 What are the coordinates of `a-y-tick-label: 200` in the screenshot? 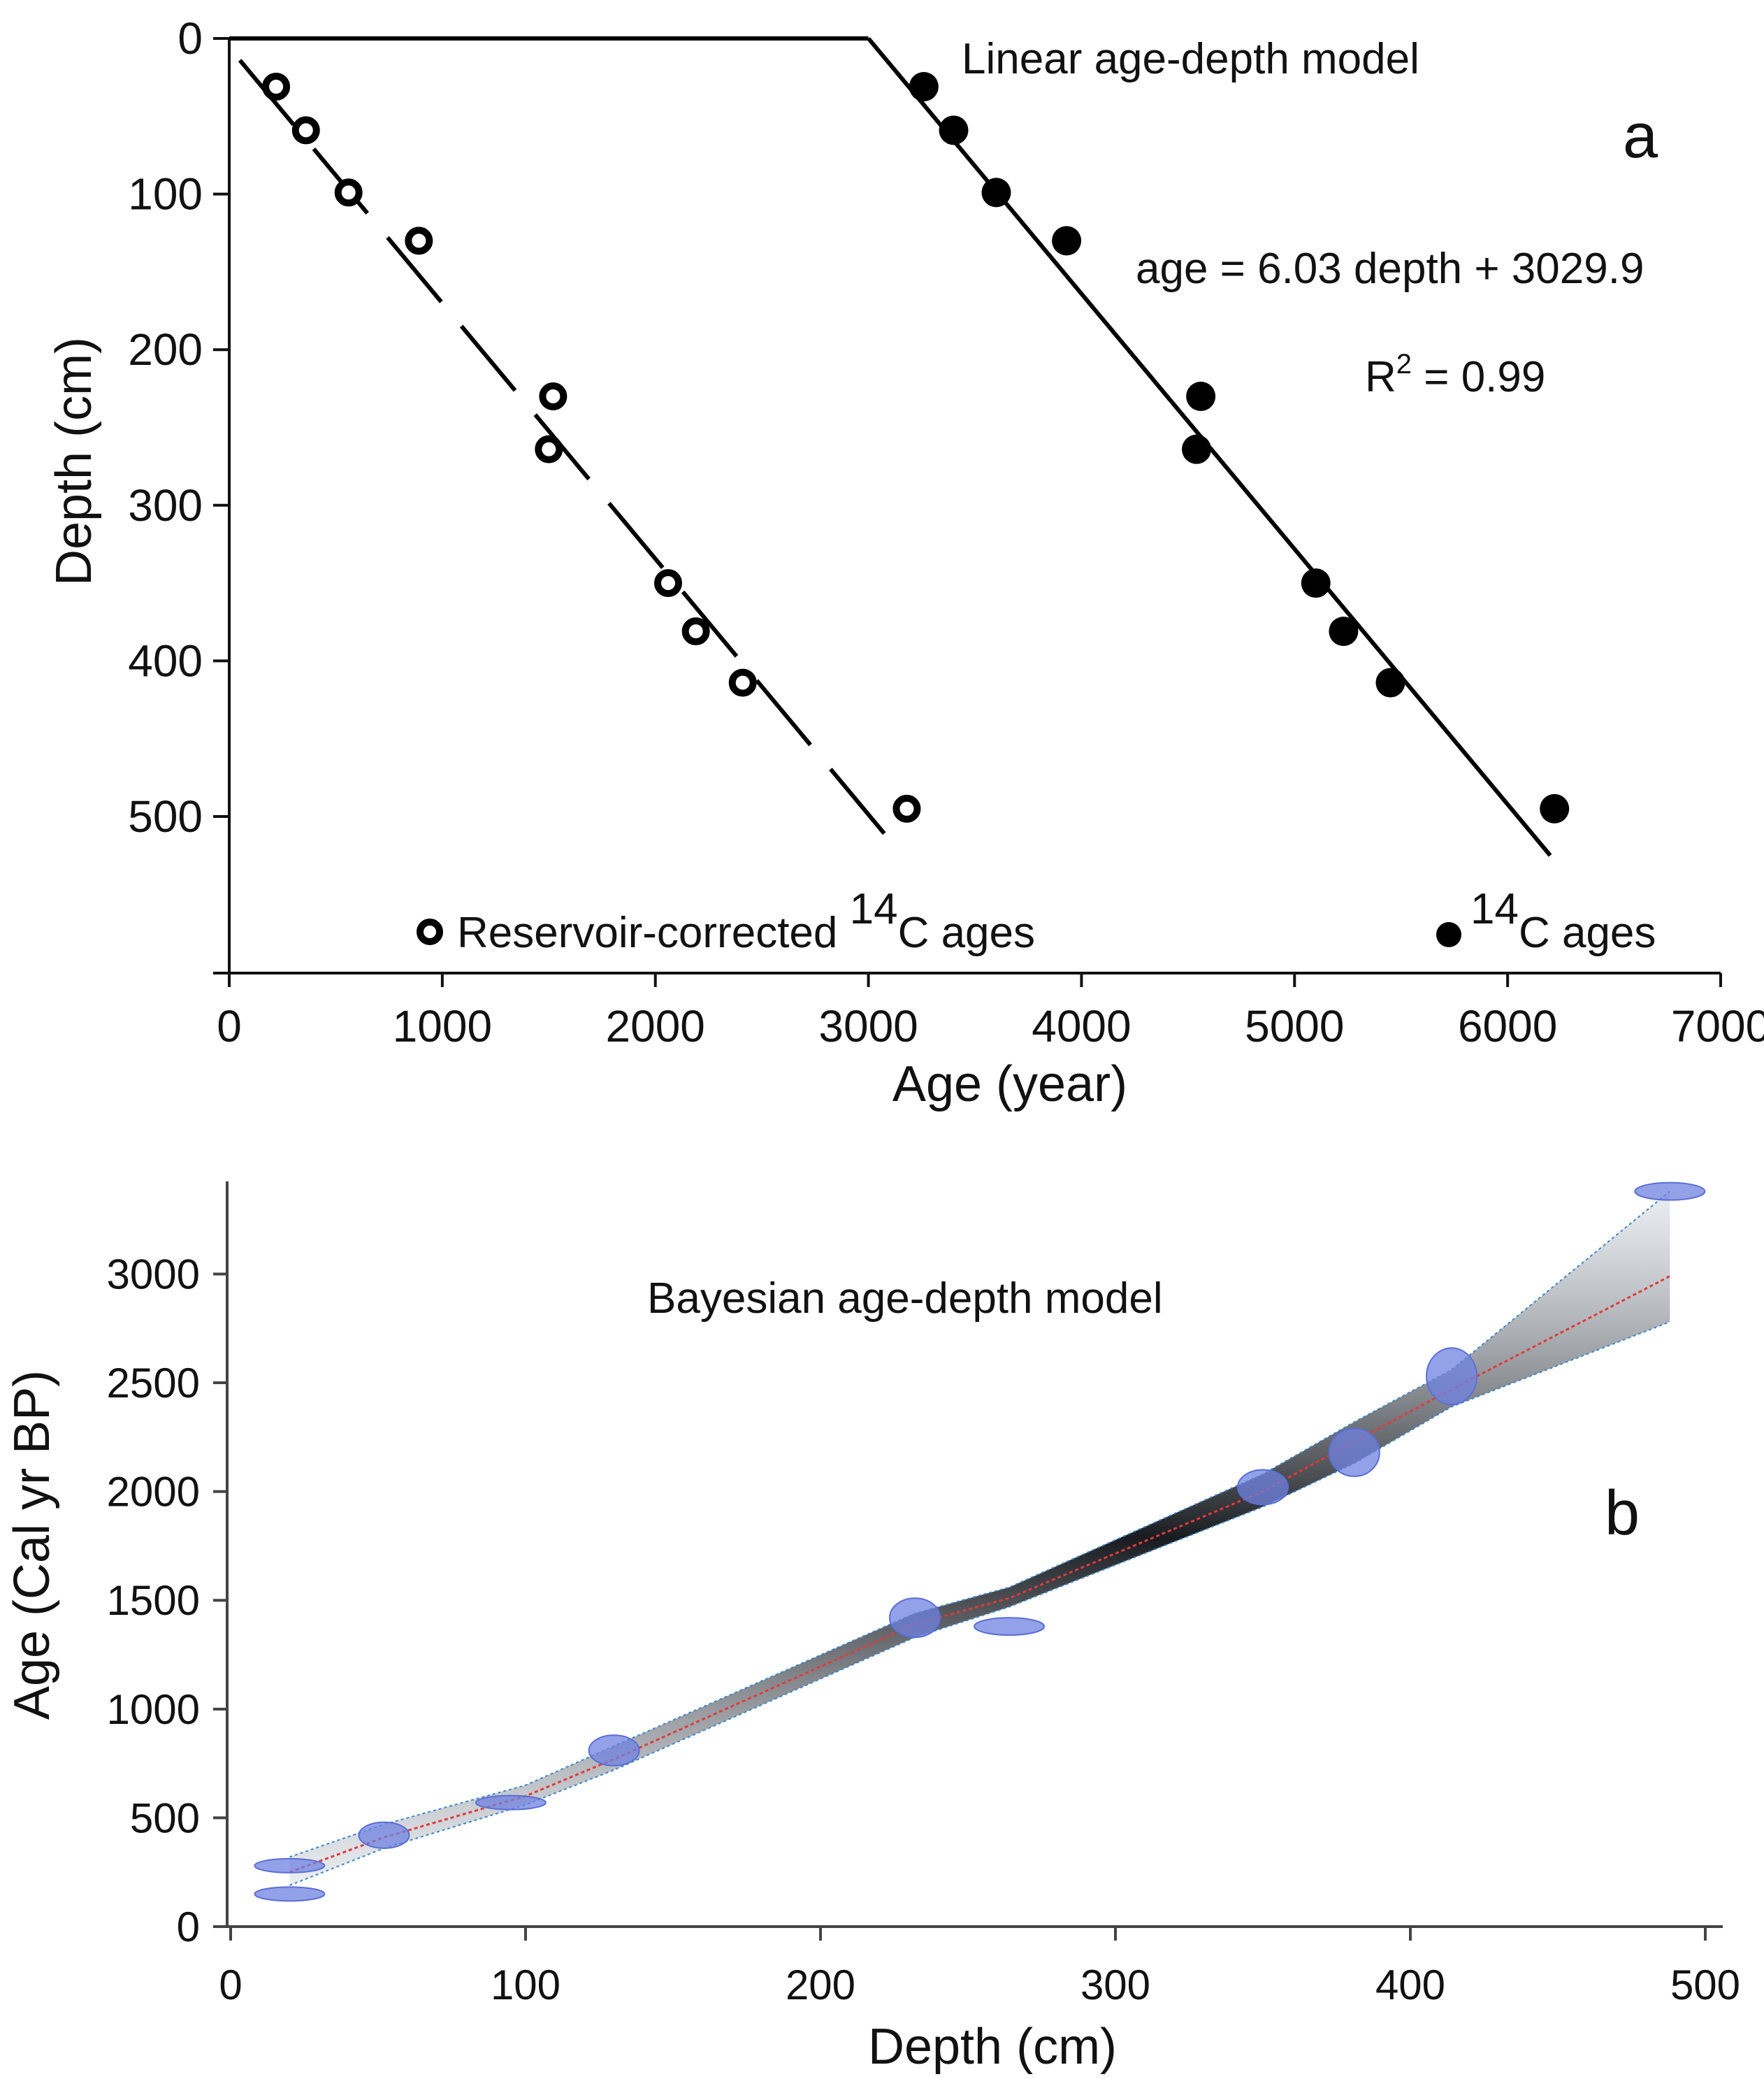 It's located at (165, 349).